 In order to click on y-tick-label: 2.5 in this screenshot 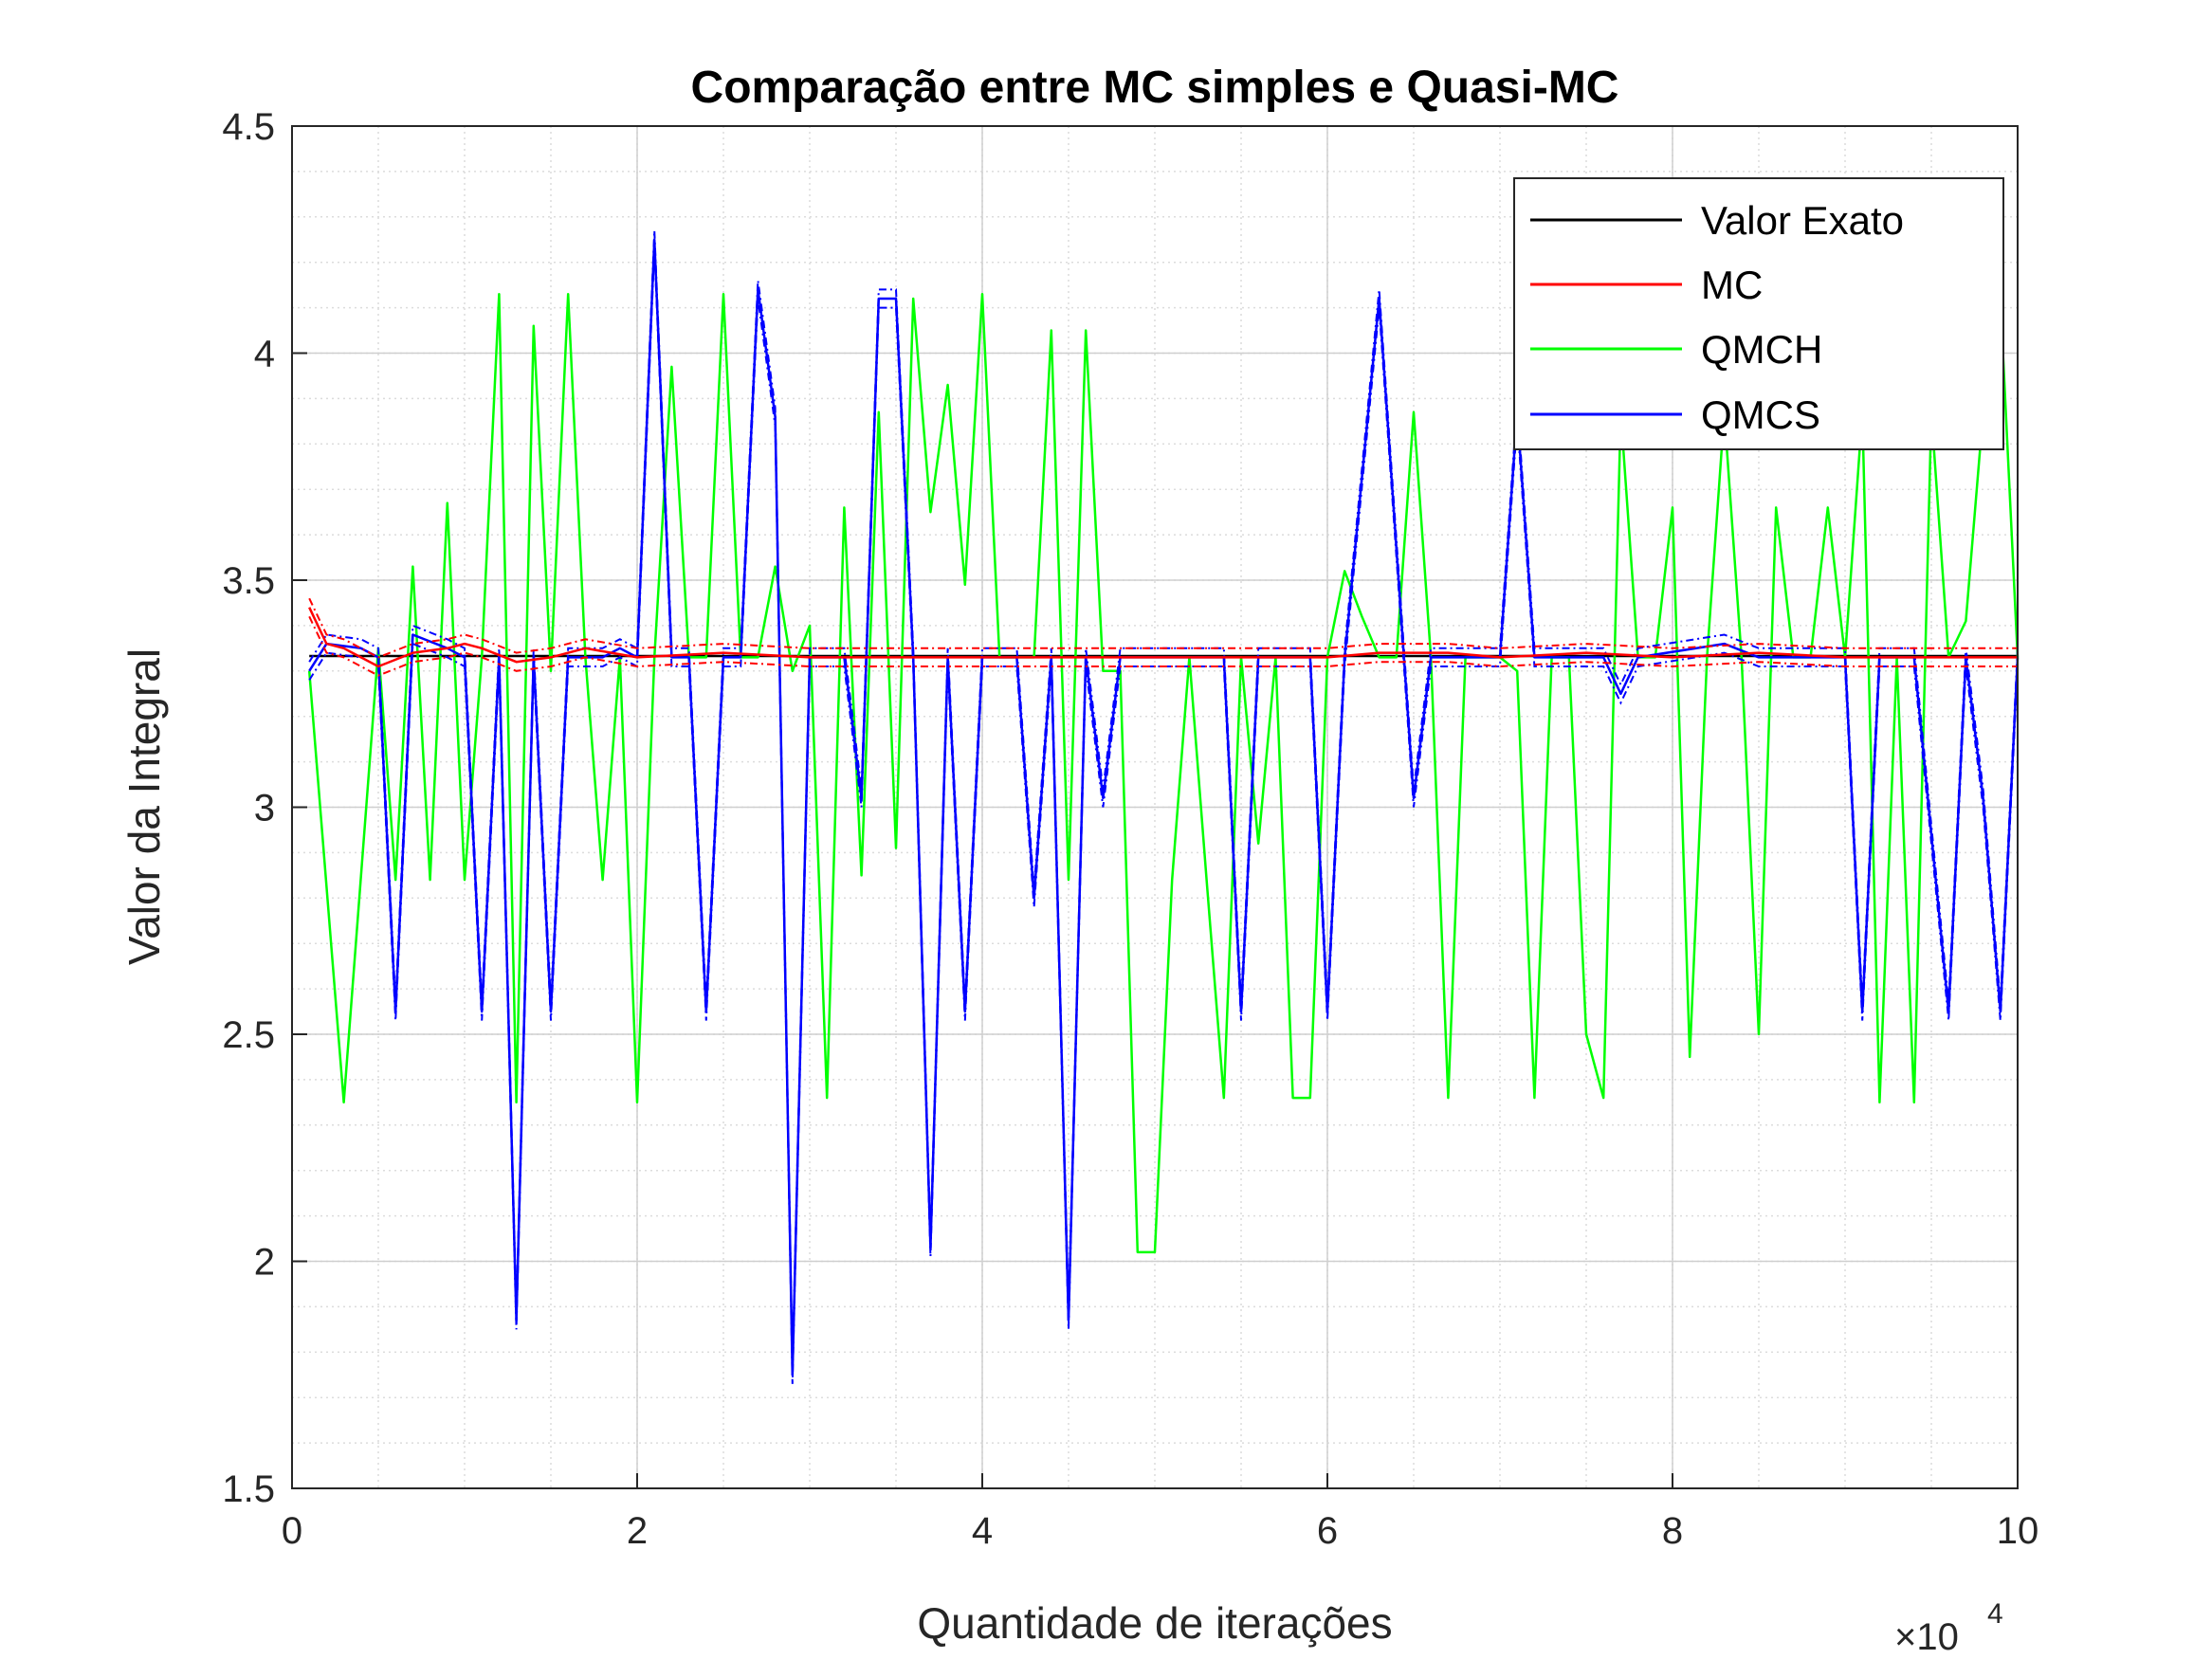, I will do `click(248, 1035)`.